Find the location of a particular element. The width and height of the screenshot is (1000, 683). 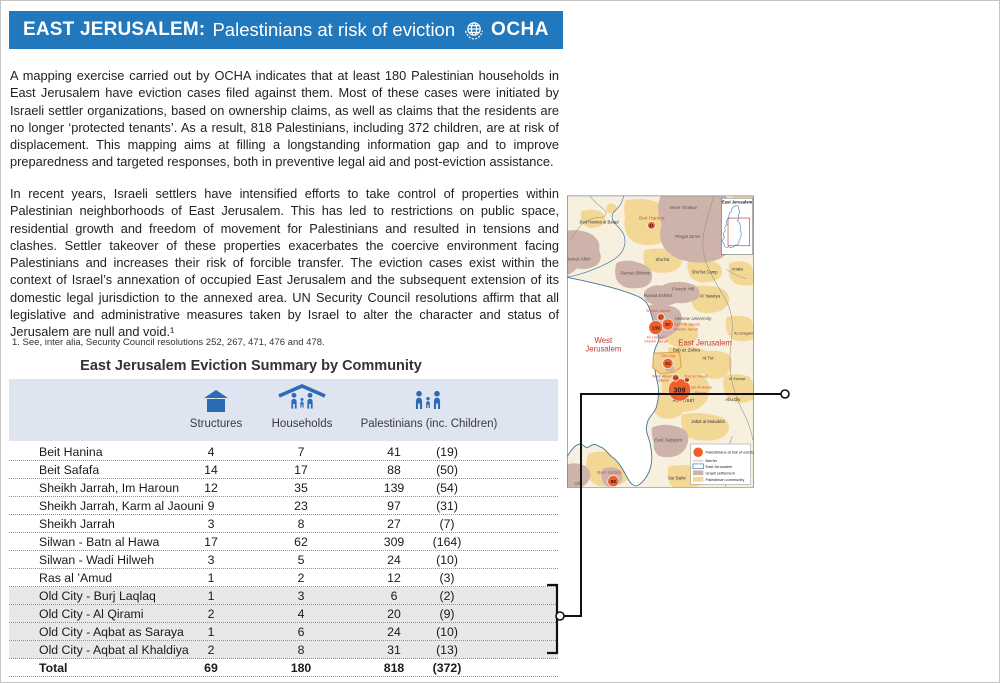

table-cell: 139 is located at coordinates (394, 488).